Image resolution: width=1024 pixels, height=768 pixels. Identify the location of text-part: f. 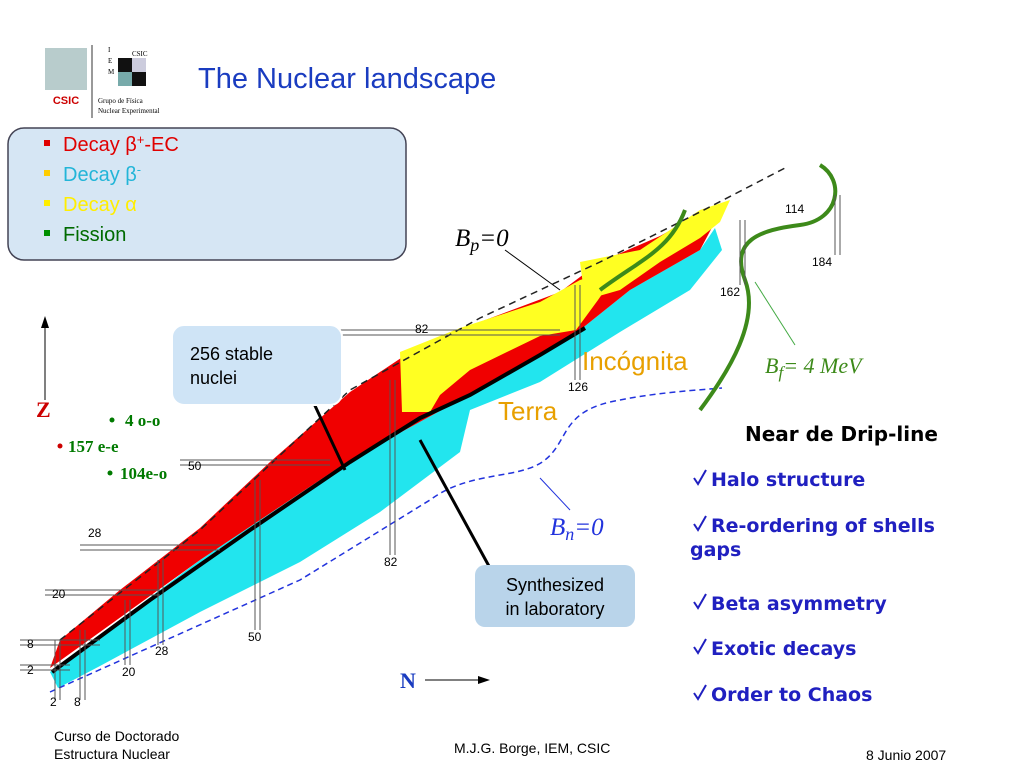
(781, 372).